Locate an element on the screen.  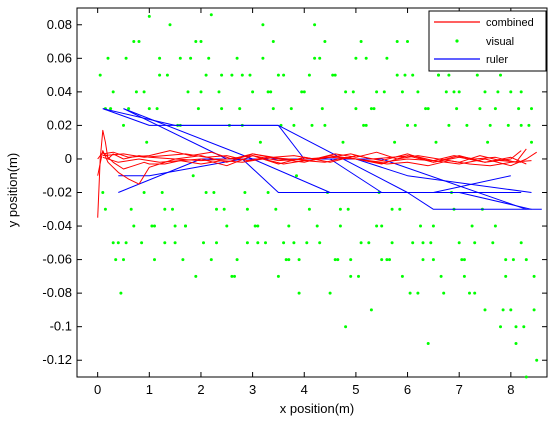
y-tick-label: -0.12 is located at coordinates (57, 359).